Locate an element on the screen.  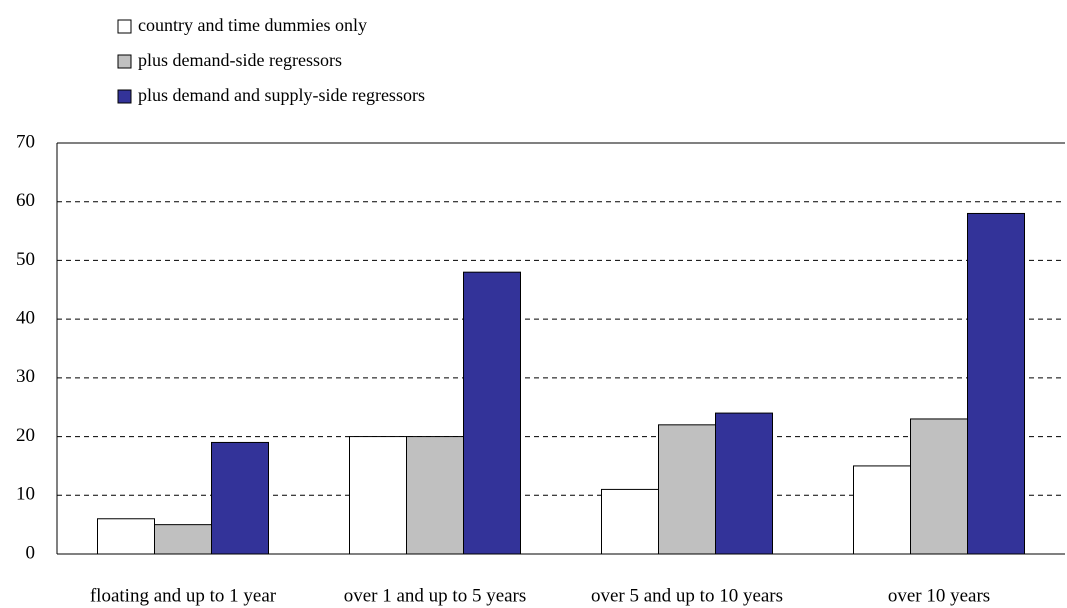
x-tick-label: over 1 and up to 5 years is located at coordinates (435, 595).